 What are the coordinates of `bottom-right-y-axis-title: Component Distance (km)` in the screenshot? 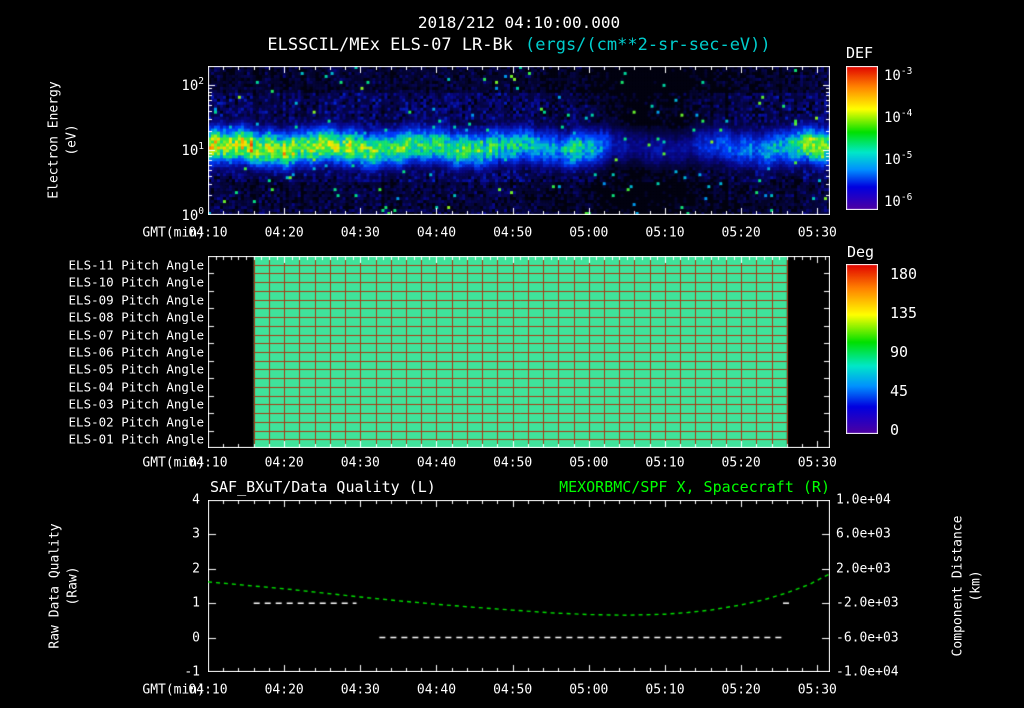 It's located at (966, 586).